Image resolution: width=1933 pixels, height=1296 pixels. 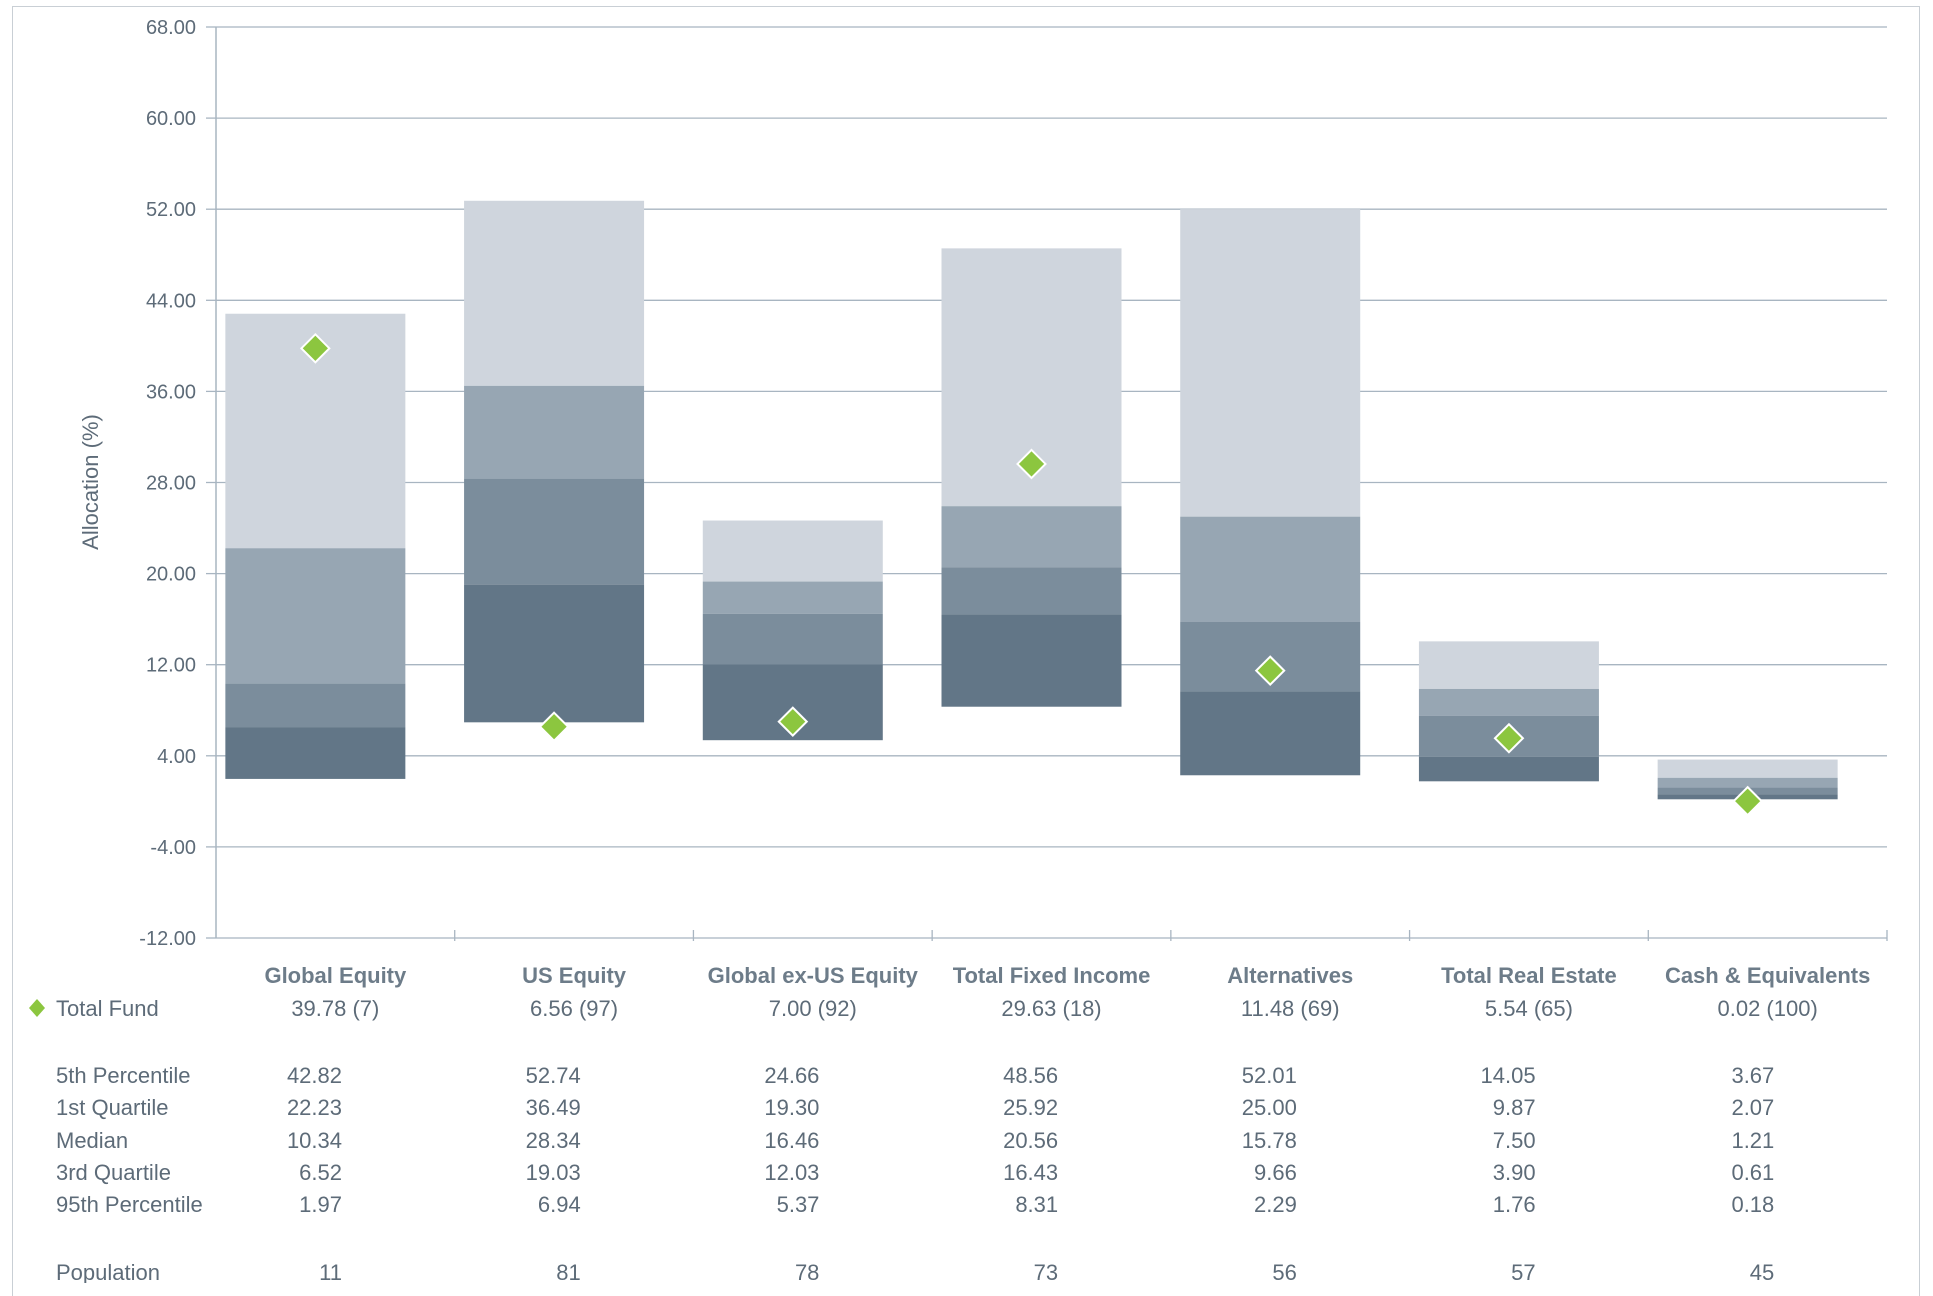 I want to click on category-label: Total Real Estate, so click(x=1529, y=975).